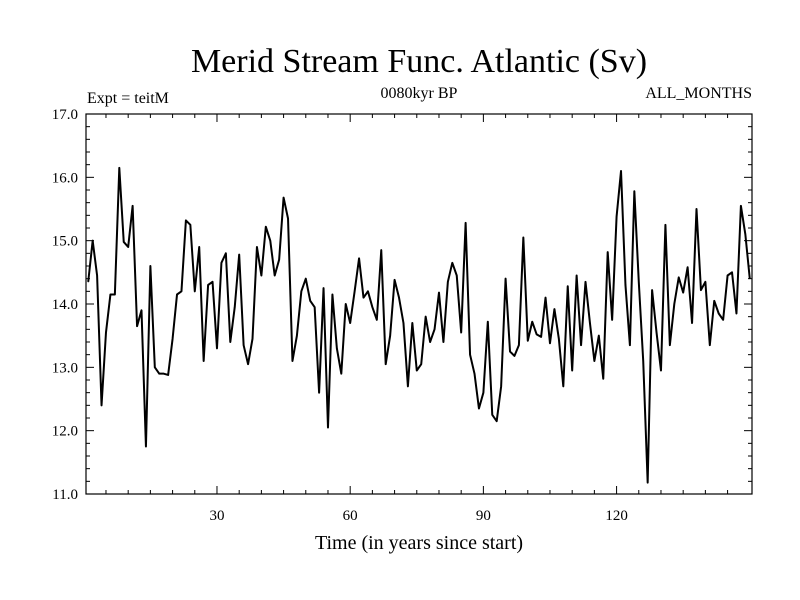 This screenshot has height=600, width=800. Describe the element at coordinates (65, 368) in the screenshot. I see `y-tick-label: 13.0` at that location.